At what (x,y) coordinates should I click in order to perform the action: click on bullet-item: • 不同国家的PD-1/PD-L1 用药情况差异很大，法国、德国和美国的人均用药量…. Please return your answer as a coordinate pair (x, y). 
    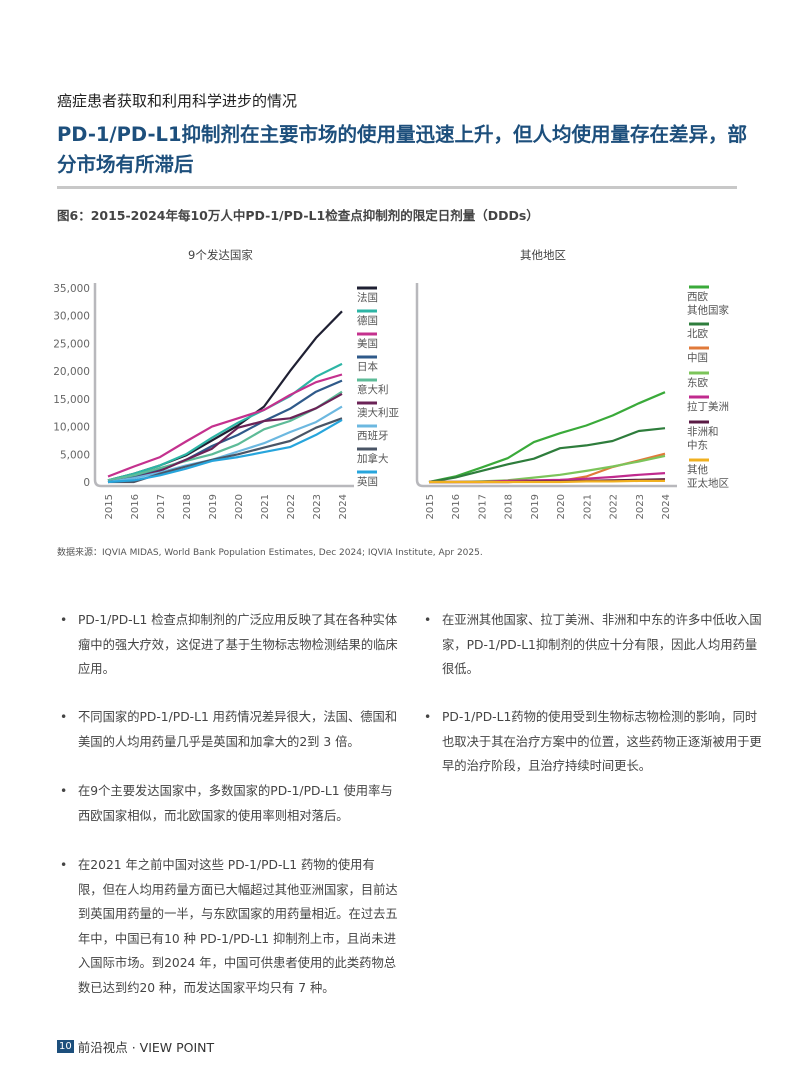
    Looking at the image, I should click on (229, 729).